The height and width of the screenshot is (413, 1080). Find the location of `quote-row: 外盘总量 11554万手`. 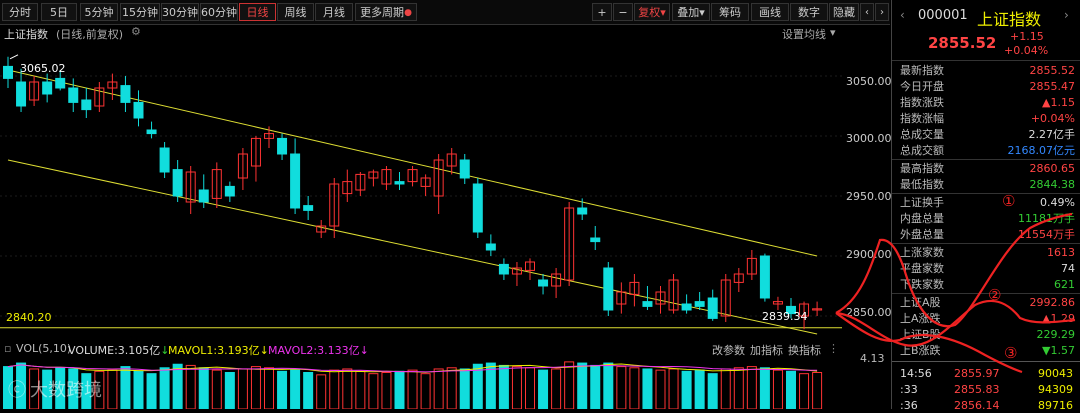

quote-row: 外盘总量 11554万手 is located at coordinates (987, 235).